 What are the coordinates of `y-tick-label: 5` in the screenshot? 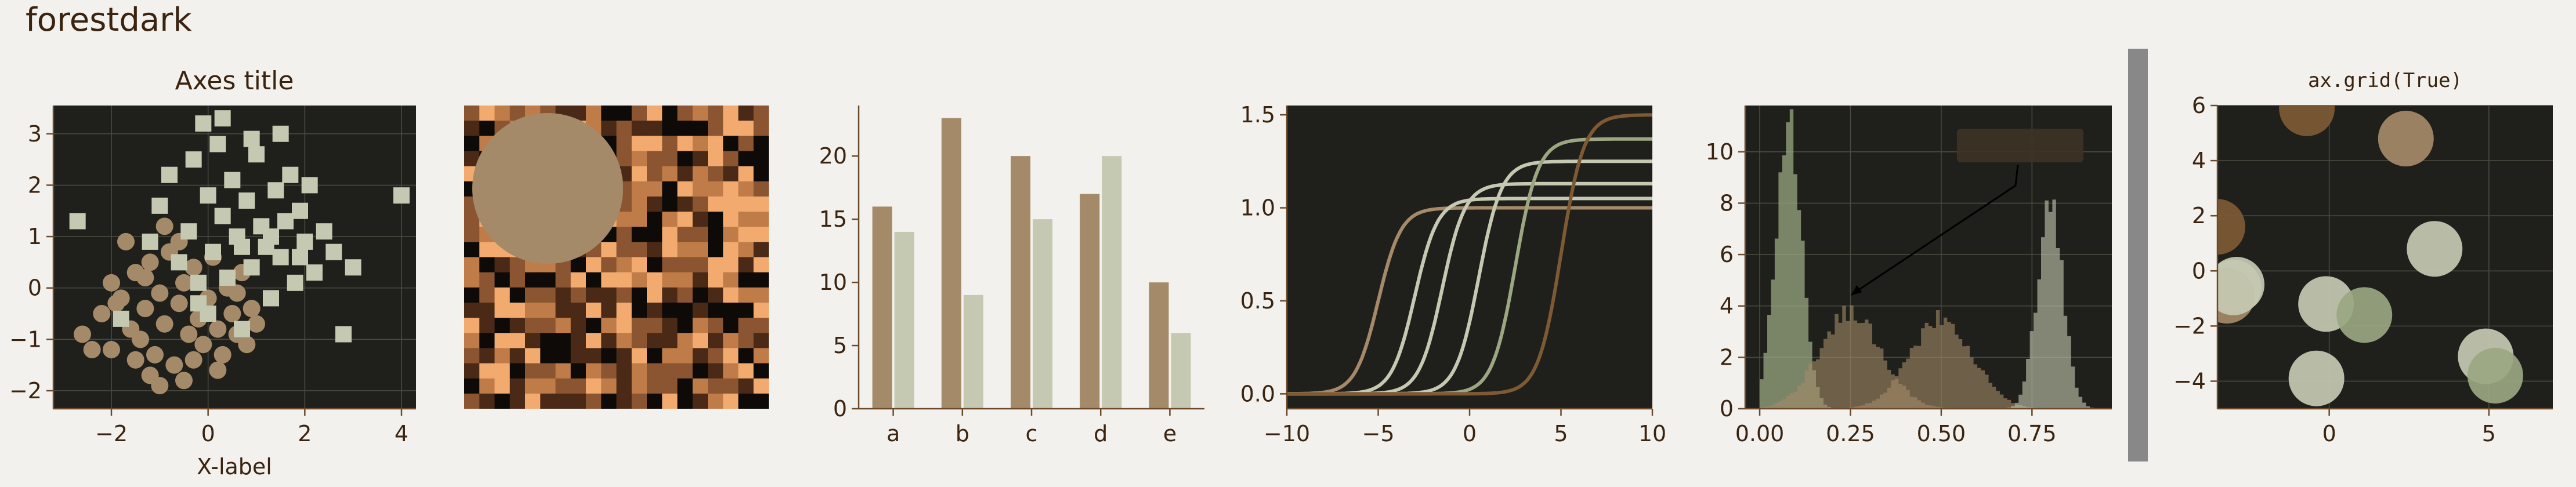 It's located at (840, 345).